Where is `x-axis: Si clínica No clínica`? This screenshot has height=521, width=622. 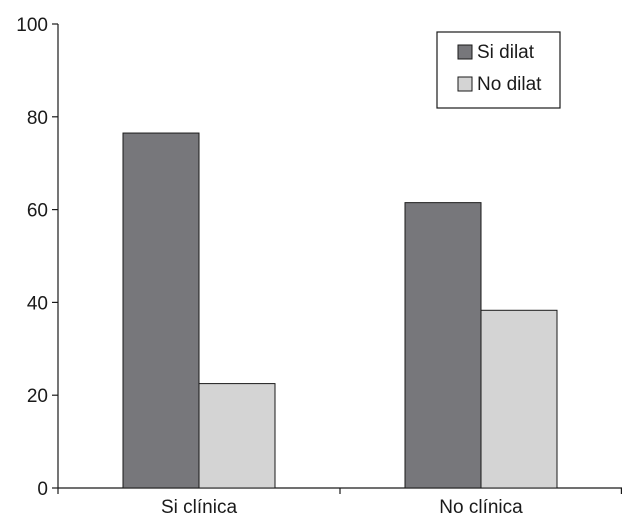
x-axis: Si clínica No clínica is located at coordinates (339, 502).